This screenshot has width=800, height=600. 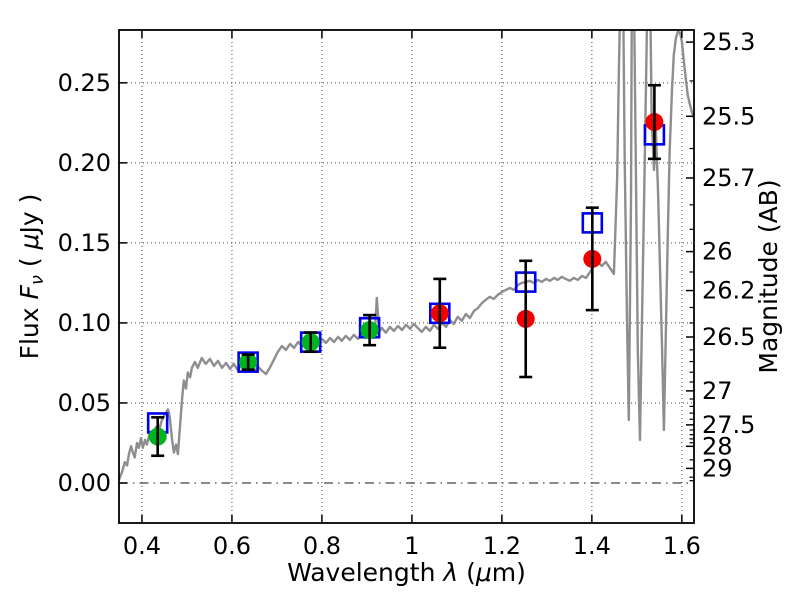 I want to click on y-right-tick-label: 25.7, so click(x=728, y=178).